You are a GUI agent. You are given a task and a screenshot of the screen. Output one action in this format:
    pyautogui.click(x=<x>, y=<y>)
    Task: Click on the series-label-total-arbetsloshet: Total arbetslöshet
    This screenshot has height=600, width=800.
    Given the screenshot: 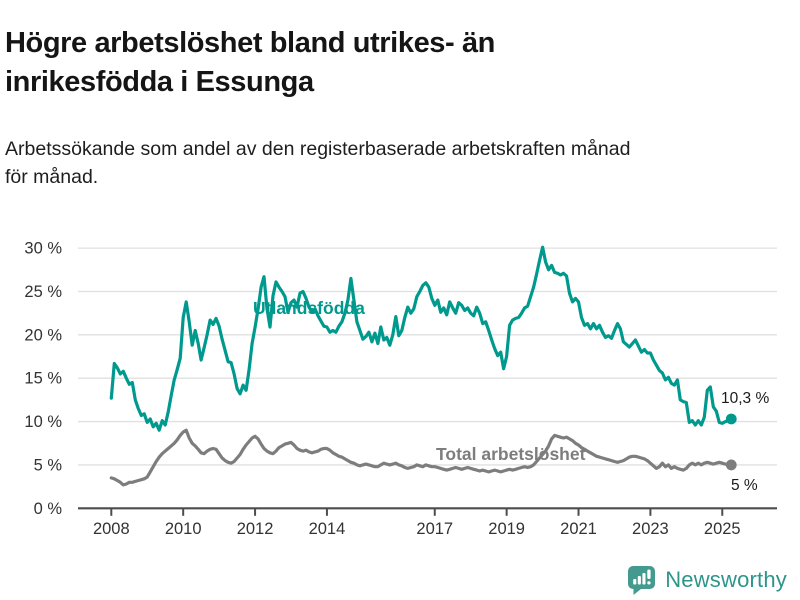 What is the action you would take?
    pyautogui.click(x=511, y=454)
    